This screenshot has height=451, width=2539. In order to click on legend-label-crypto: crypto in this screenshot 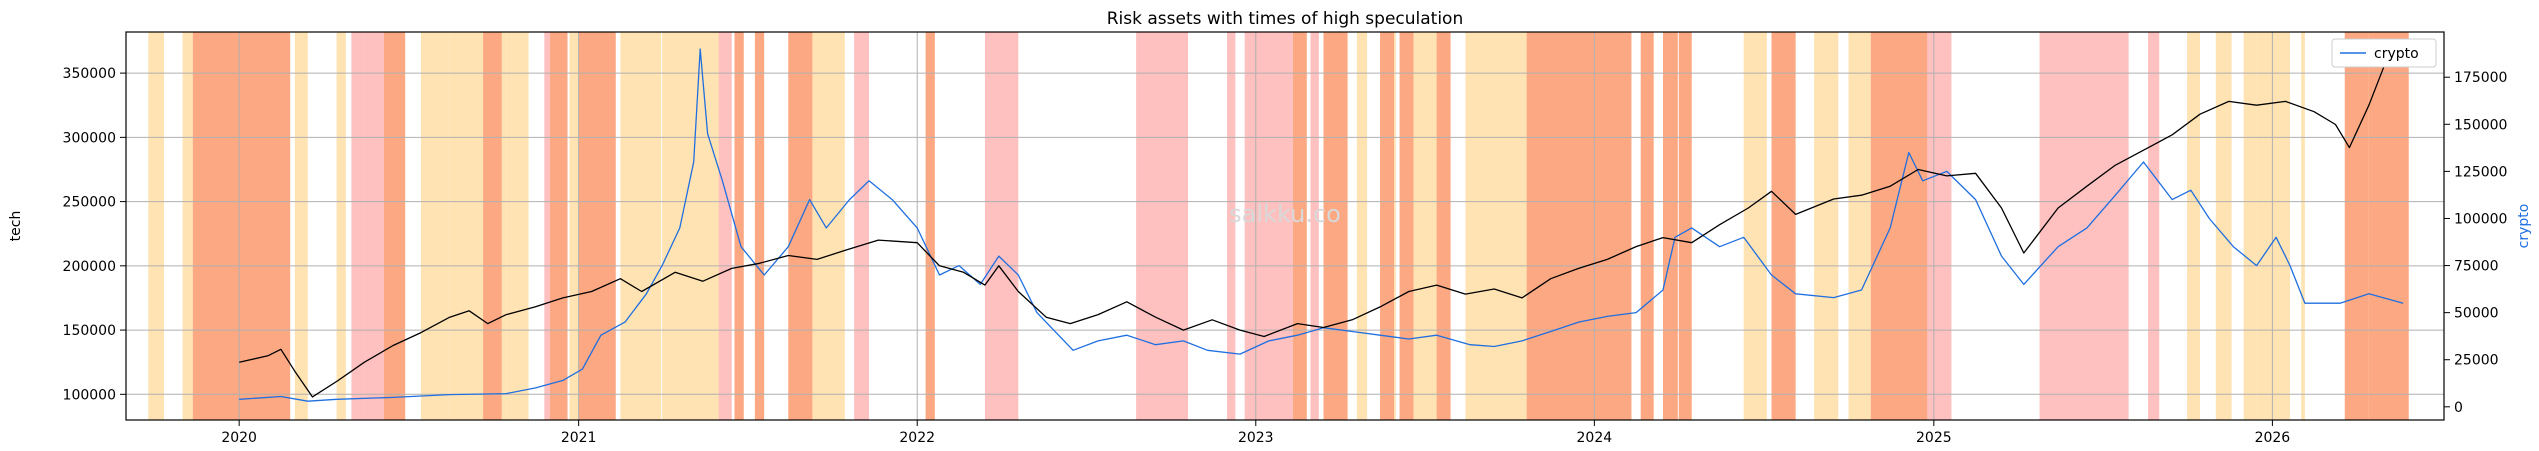, I will do `click(2396, 54)`.